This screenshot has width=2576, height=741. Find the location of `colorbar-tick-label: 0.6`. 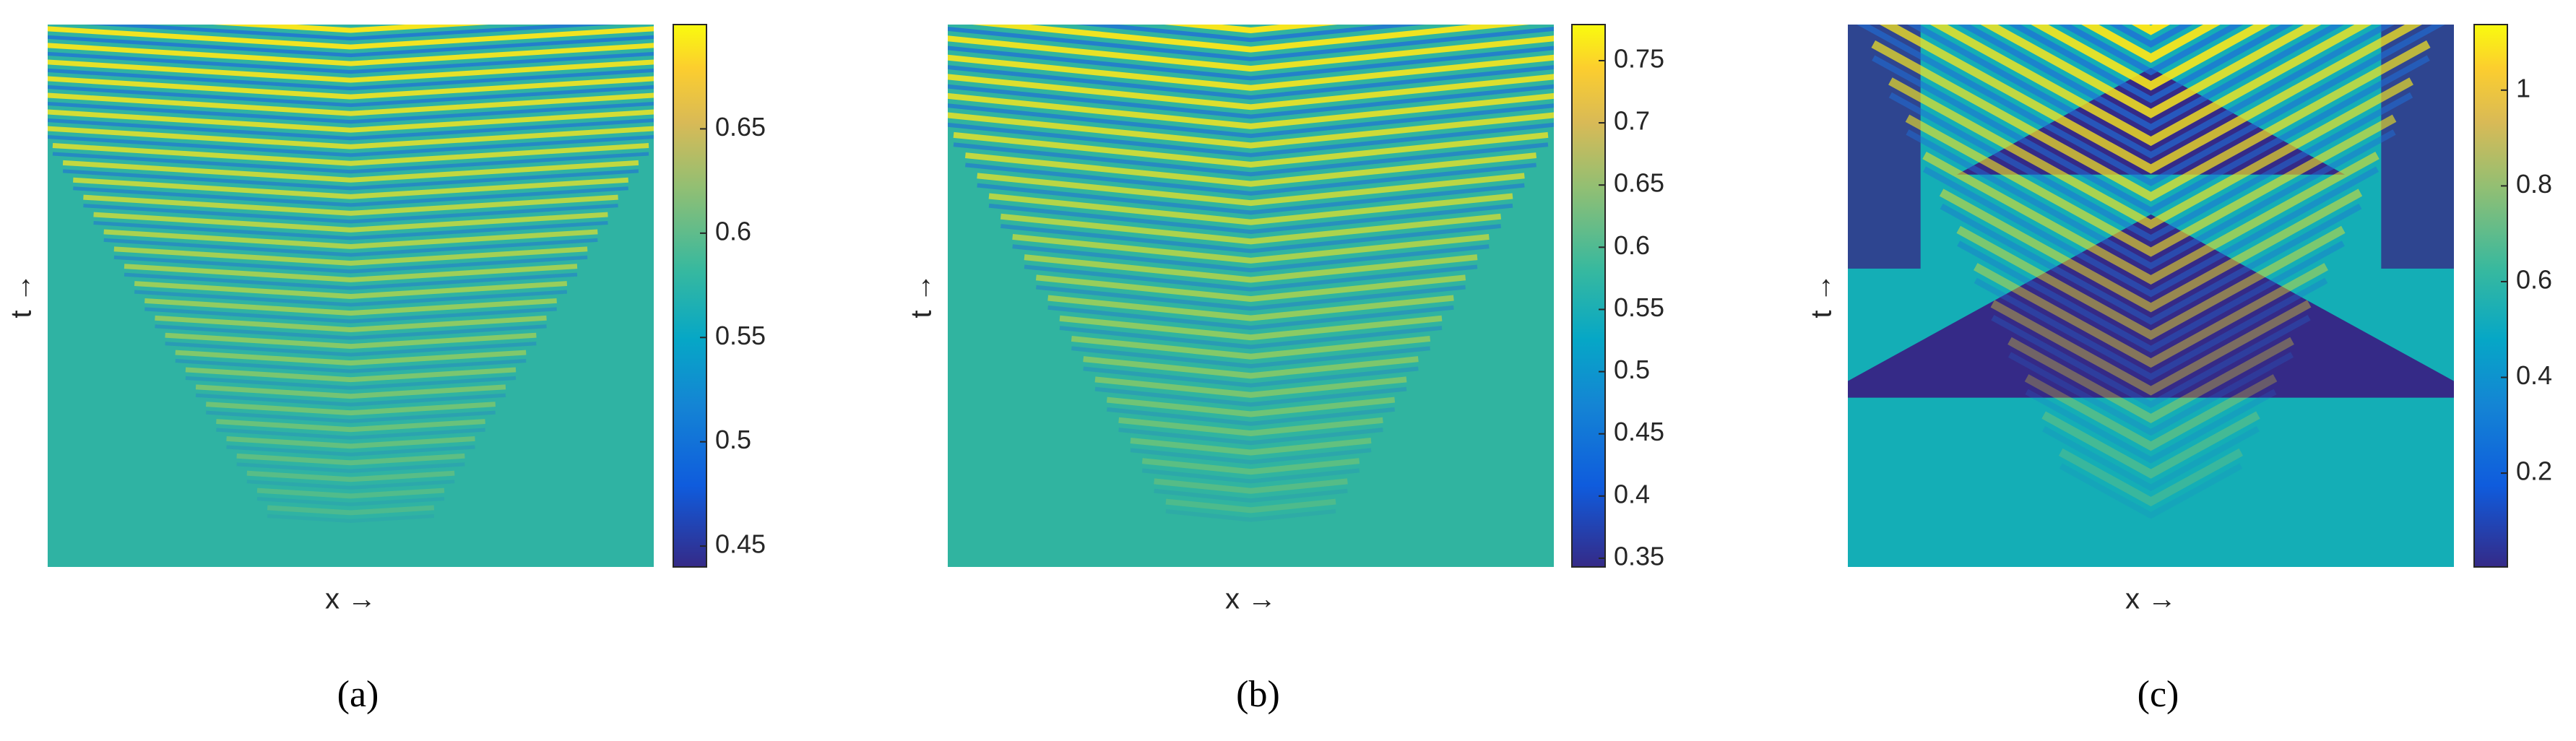

colorbar-tick-label: 0.6 is located at coordinates (1632, 245).